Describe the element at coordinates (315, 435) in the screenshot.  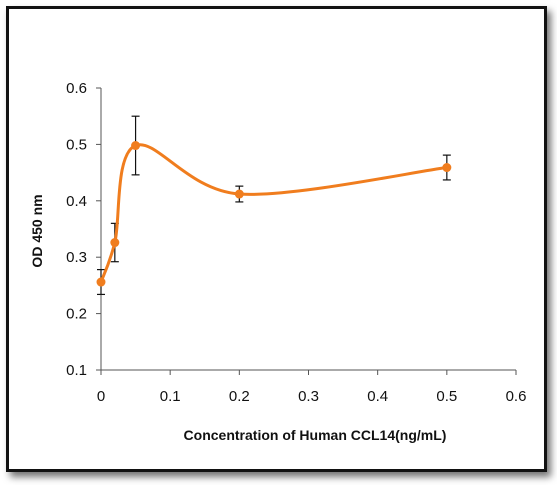
I see `x-axis-label: Concentration of Human CCL14(ng/mL)` at that location.